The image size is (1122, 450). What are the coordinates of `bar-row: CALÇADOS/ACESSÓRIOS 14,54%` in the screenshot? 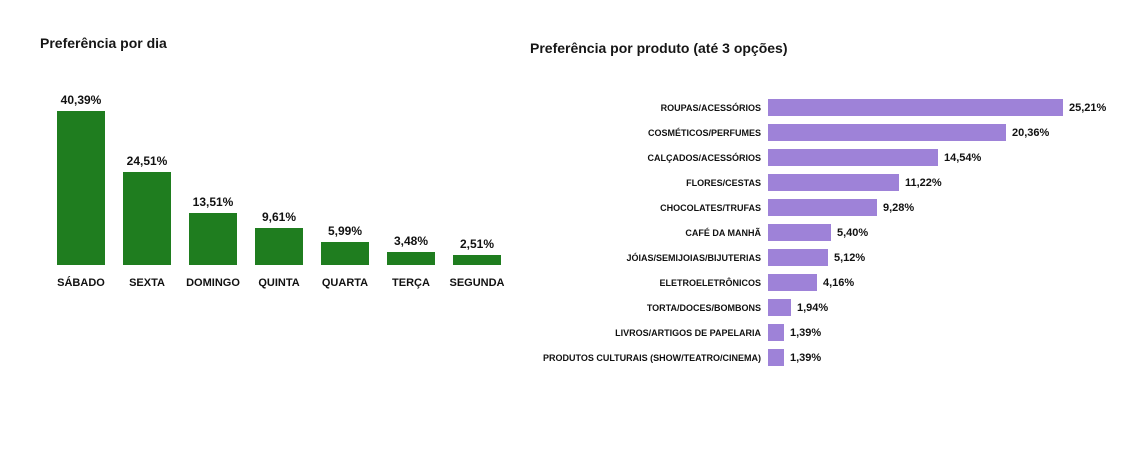 It's located at (815, 157).